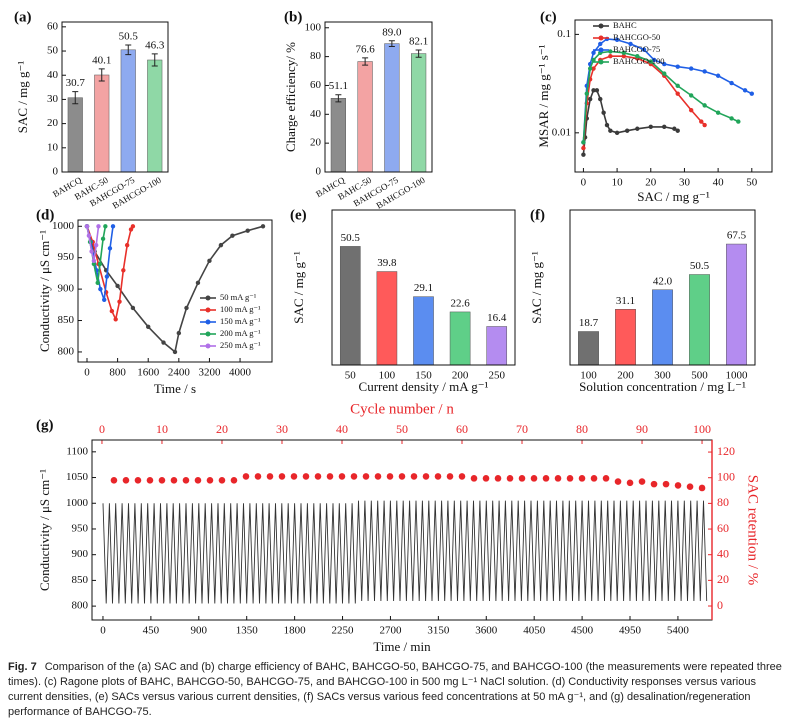  I want to click on x2-tick-label: 50, so click(402, 429).